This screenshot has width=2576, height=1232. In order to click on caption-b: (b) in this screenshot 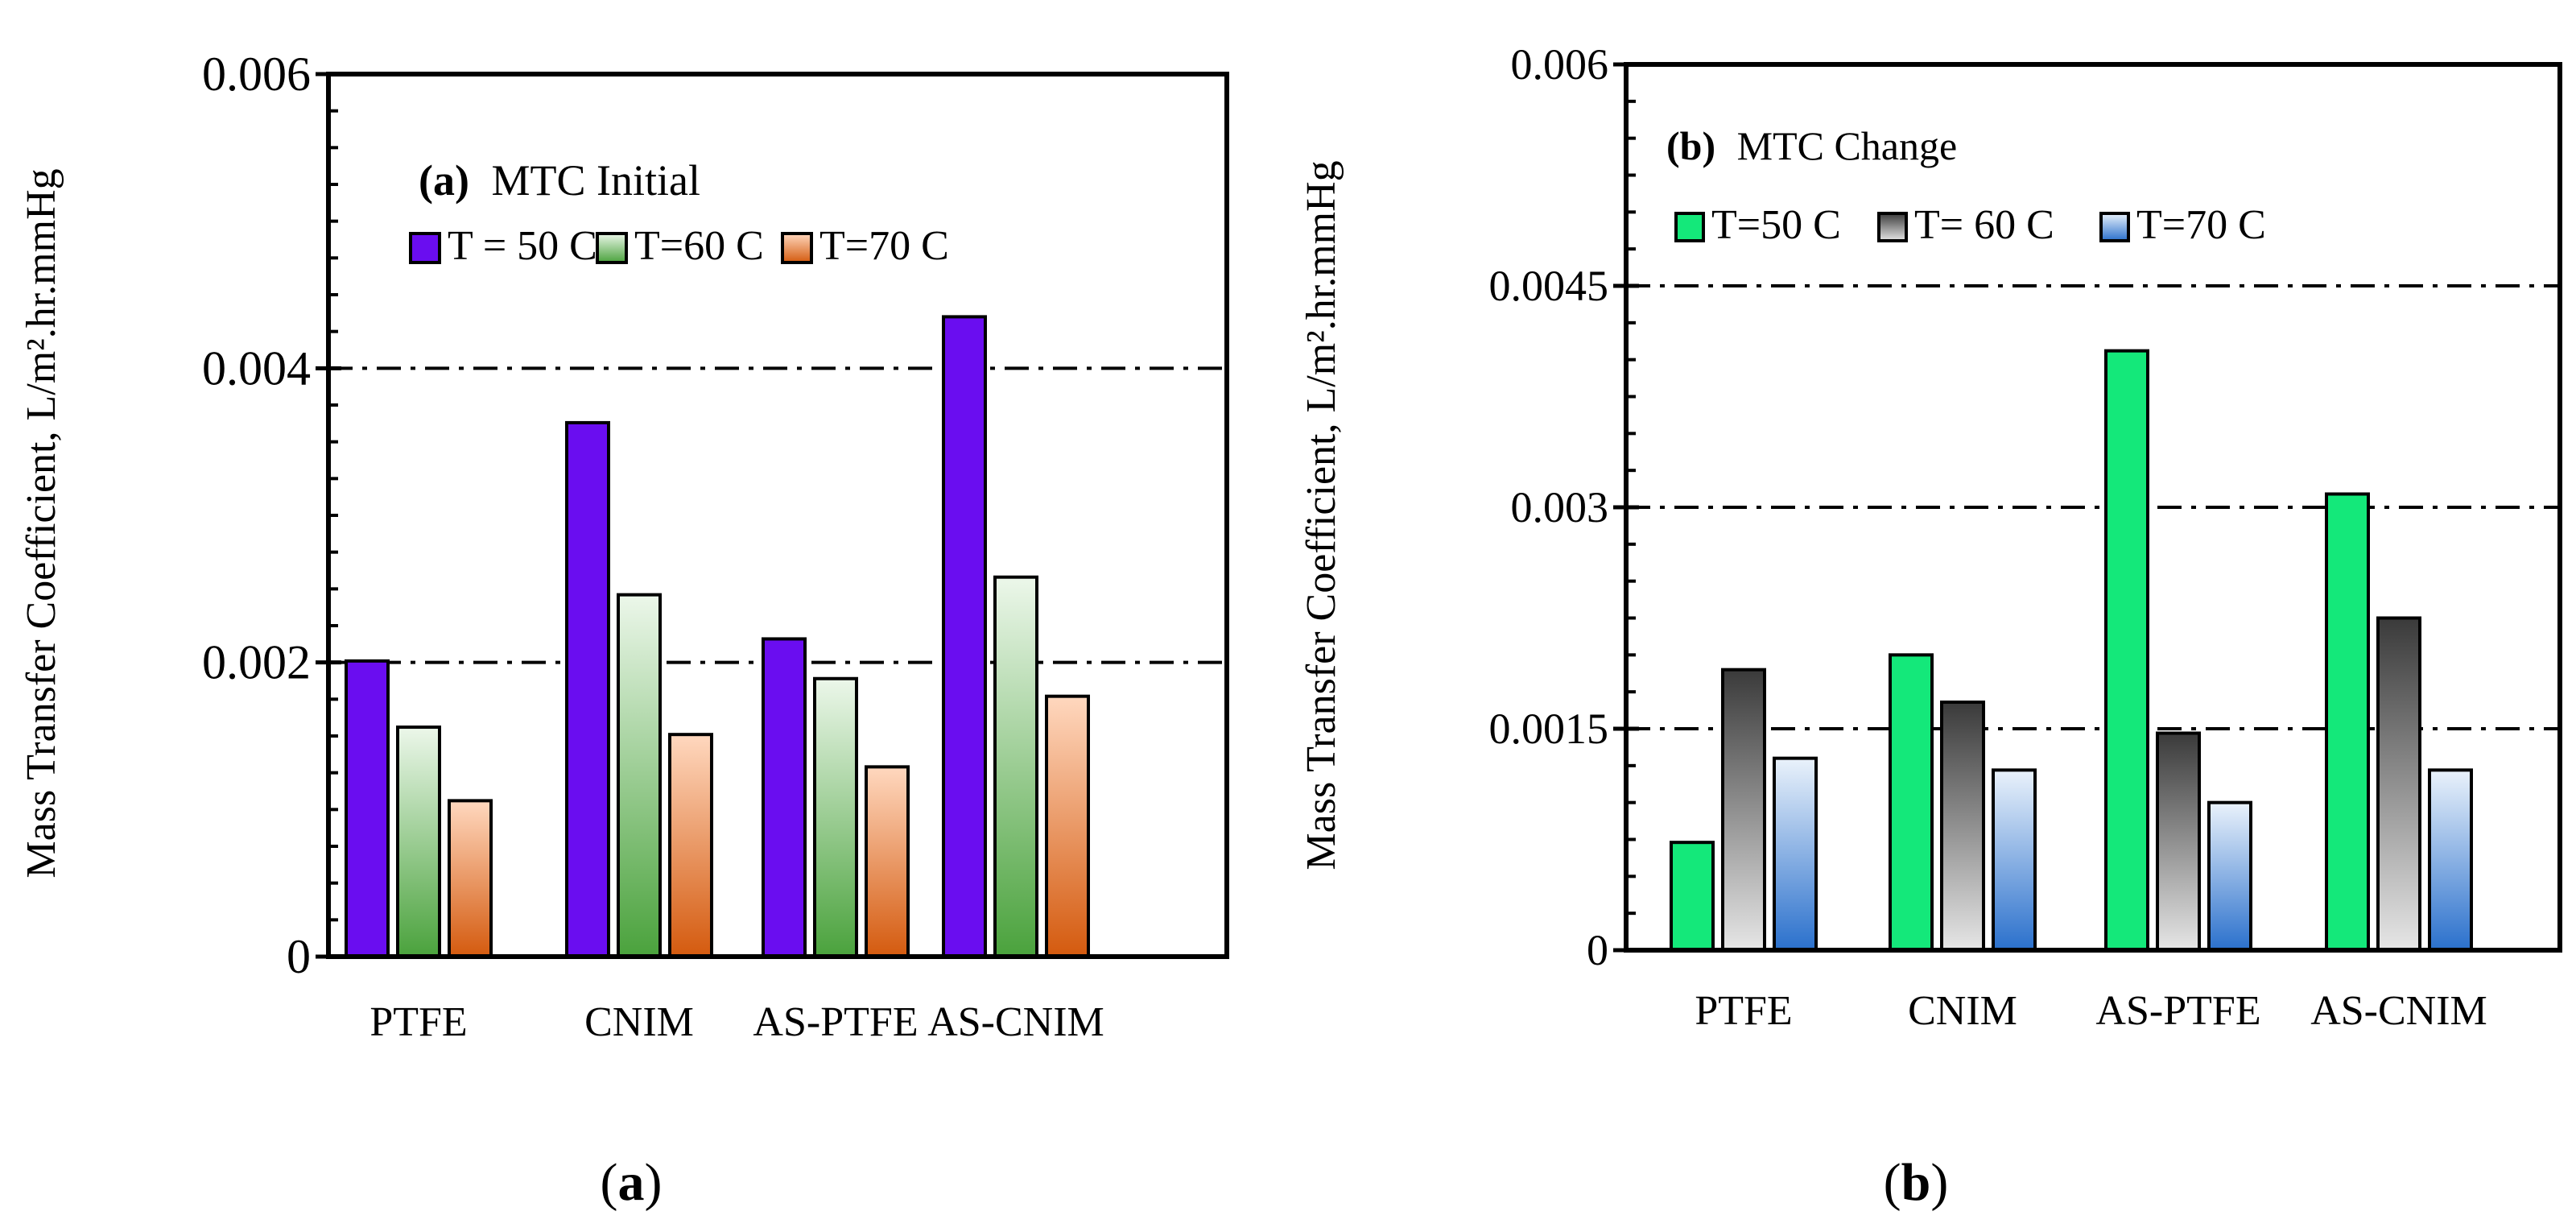, I will do `click(1916, 1182)`.